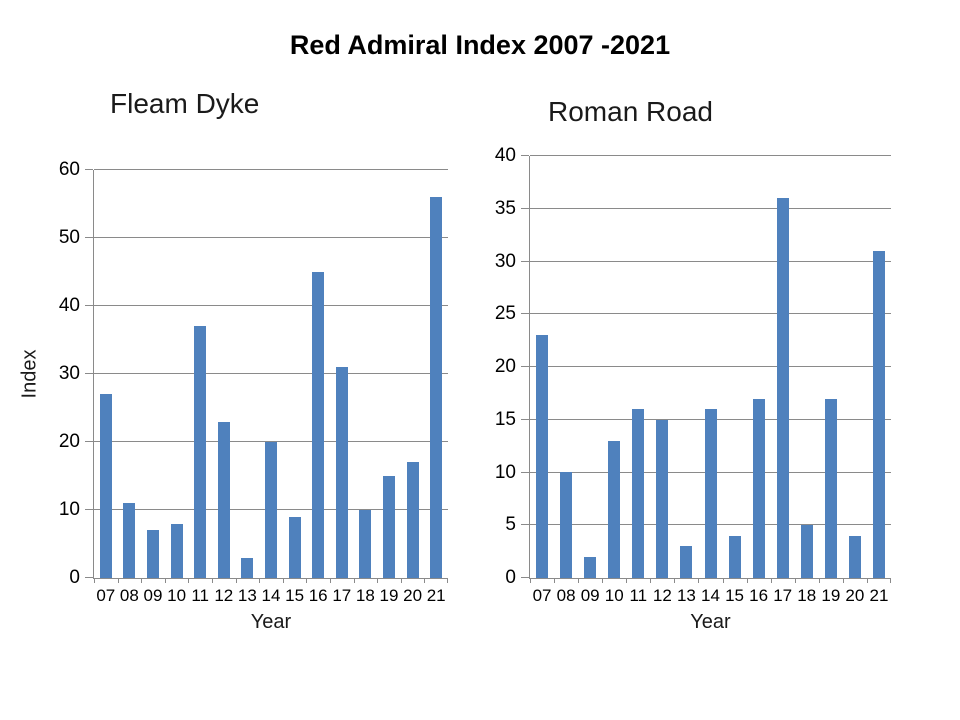 The image size is (960, 720). What do you see at coordinates (614, 595) in the screenshot?
I see `x-tick-label: 10` at bounding box center [614, 595].